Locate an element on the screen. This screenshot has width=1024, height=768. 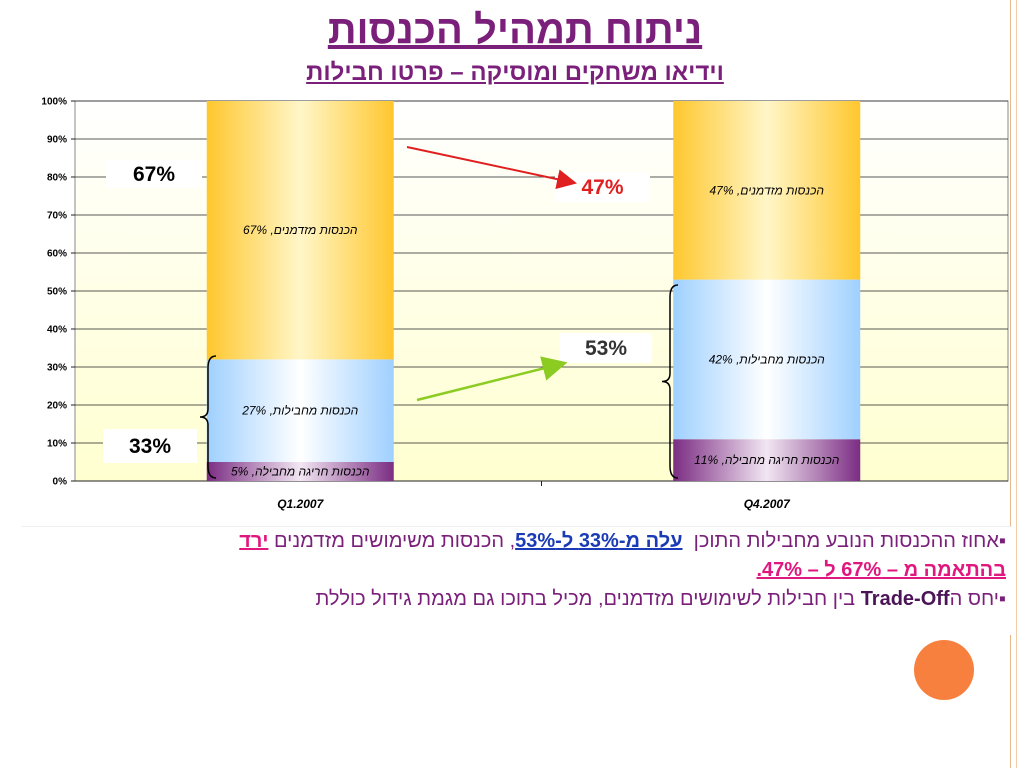
bullet-2-bold: Trade-Off is located at coordinates (905, 599).